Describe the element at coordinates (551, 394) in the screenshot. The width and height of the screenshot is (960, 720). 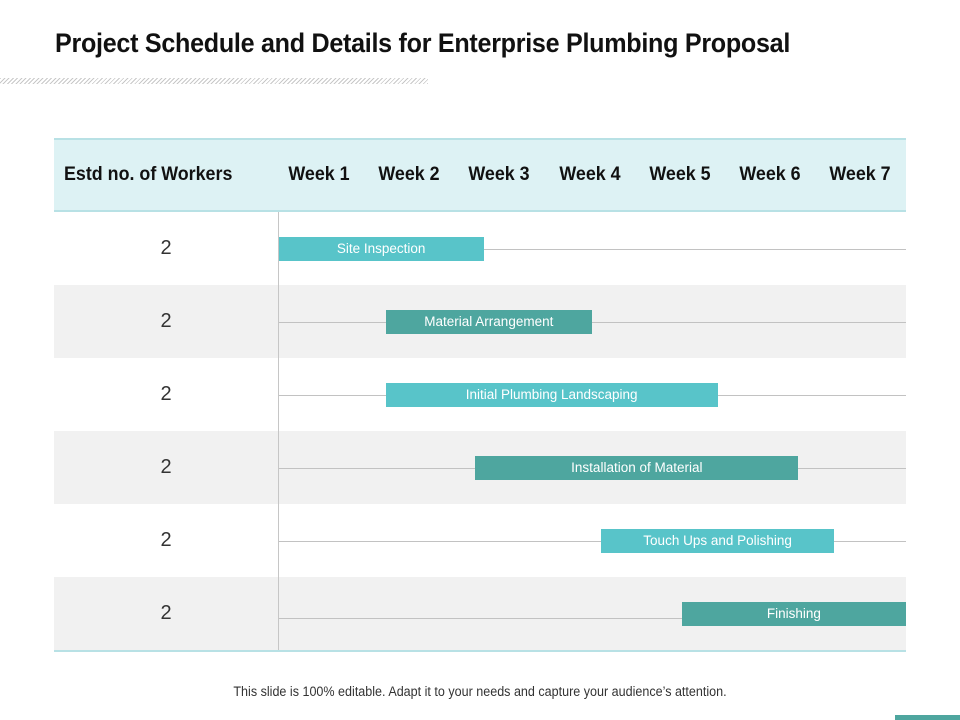
I see `task-bar-initial-plumbing-landscaping: Initial Plumbing Landscaping` at that location.